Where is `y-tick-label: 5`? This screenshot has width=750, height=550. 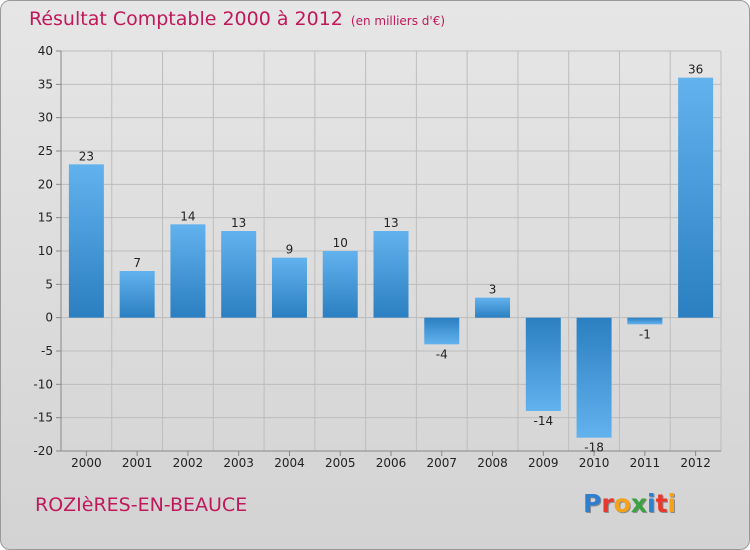 y-tick-label: 5 is located at coordinates (49, 284).